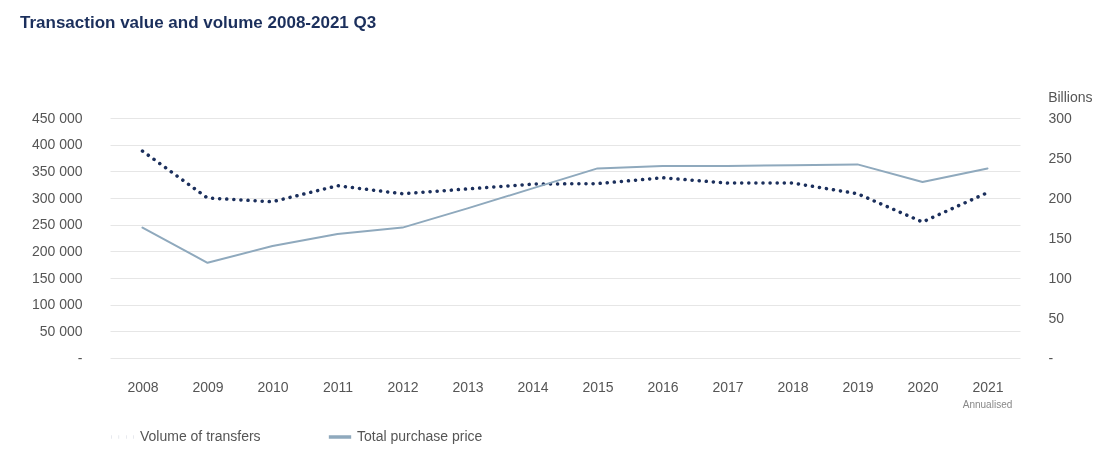  I want to click on y-tick-label: 250 000, so click(57, 224).